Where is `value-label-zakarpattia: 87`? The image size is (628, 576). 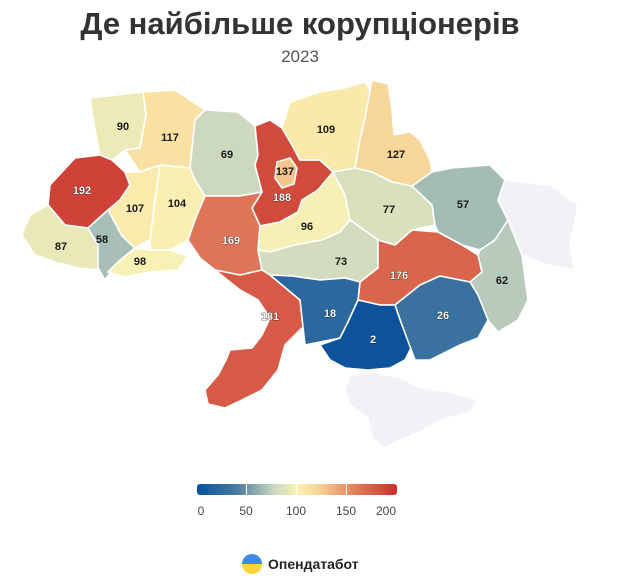 value-label-zakarpattia: 87 is located at coordinates (61, 247).